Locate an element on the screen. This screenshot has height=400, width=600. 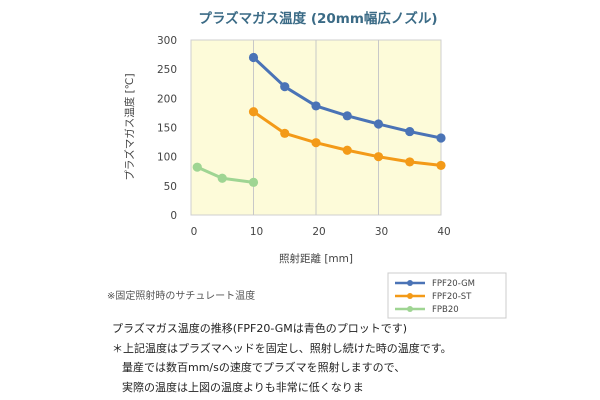
x-tick-label: 20 is located at coordinates (318, 232).